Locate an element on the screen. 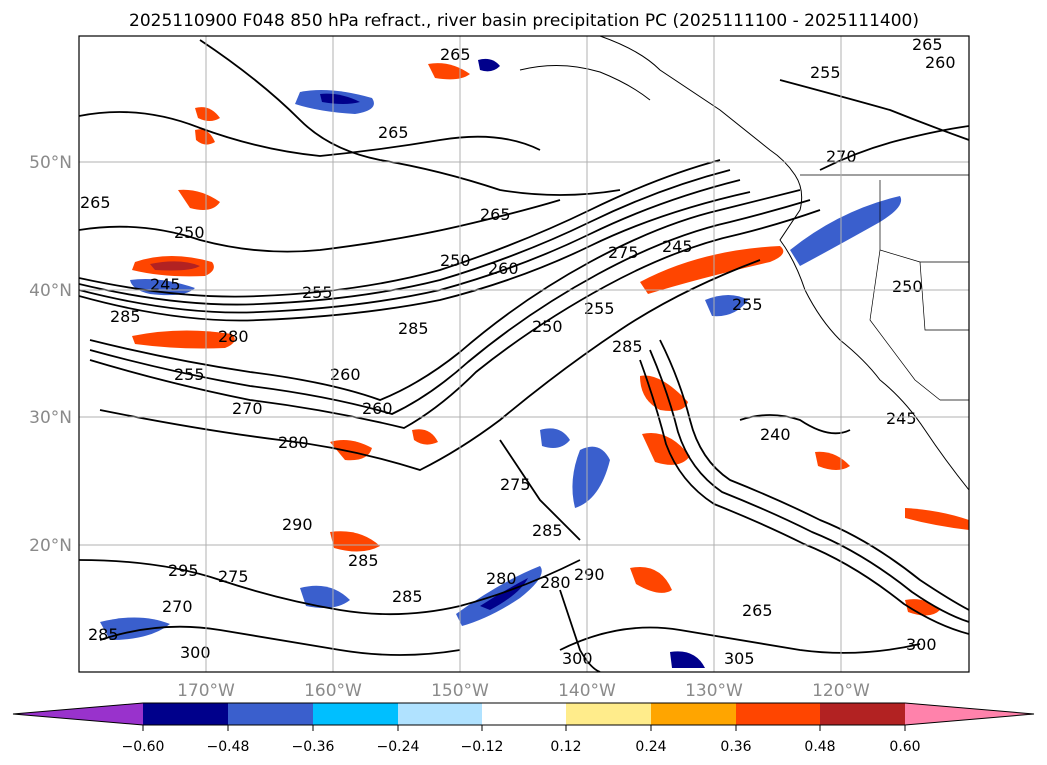 The height and width of the screenshot is (765, 1047). colorbar-tick-label: 0.24 is located at coordinates (650, 747).